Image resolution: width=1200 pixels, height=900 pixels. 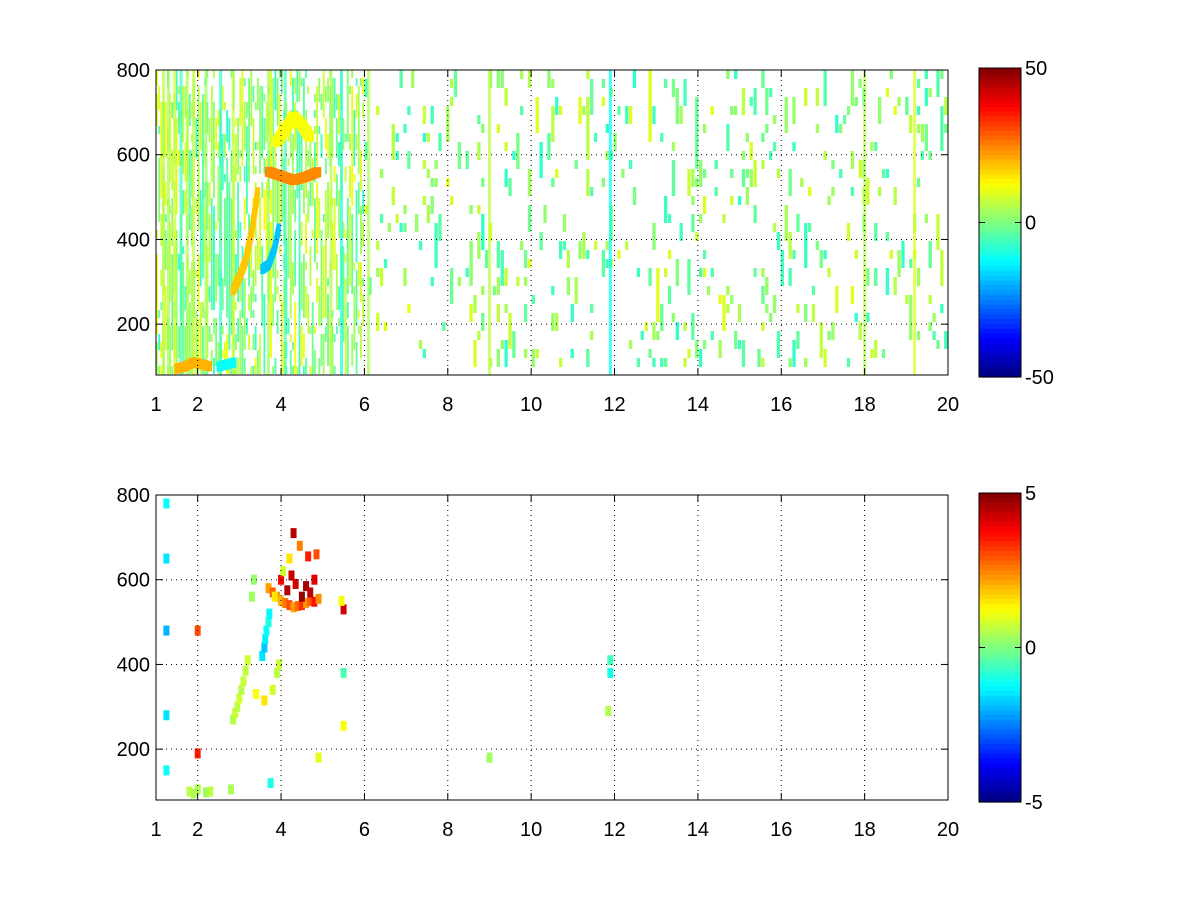 I want to click on top-heatmap-streak, so click(x=915, y=222).